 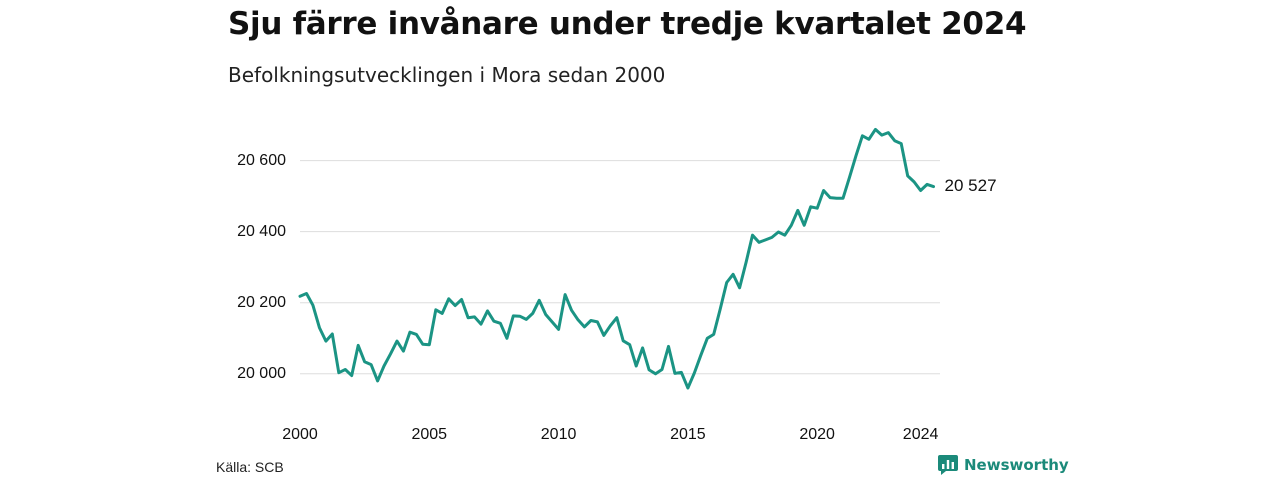 I want to click on x-tick-label: 2000, so click(x=300, y=434).